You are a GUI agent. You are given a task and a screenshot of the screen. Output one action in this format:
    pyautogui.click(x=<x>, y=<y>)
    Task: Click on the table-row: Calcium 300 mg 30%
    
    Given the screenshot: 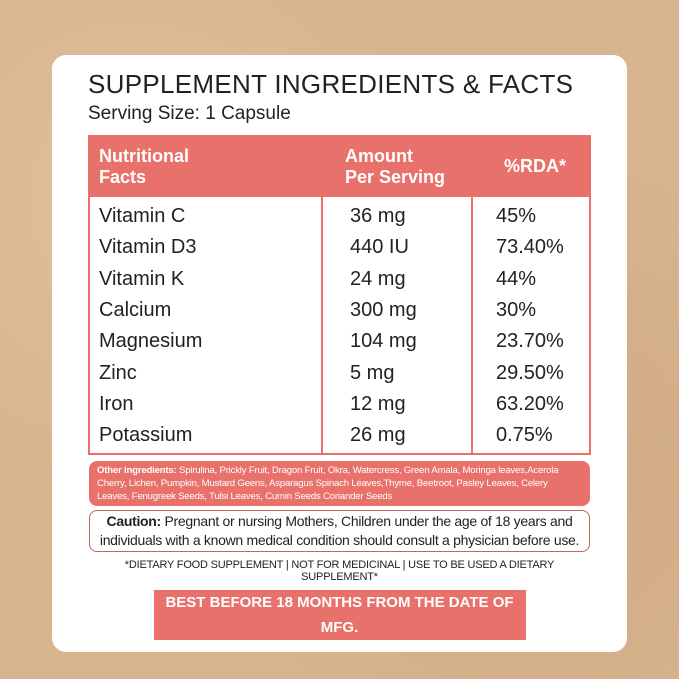 What is the action you would take?
    pyautogui.click(x=339, y=310)
    